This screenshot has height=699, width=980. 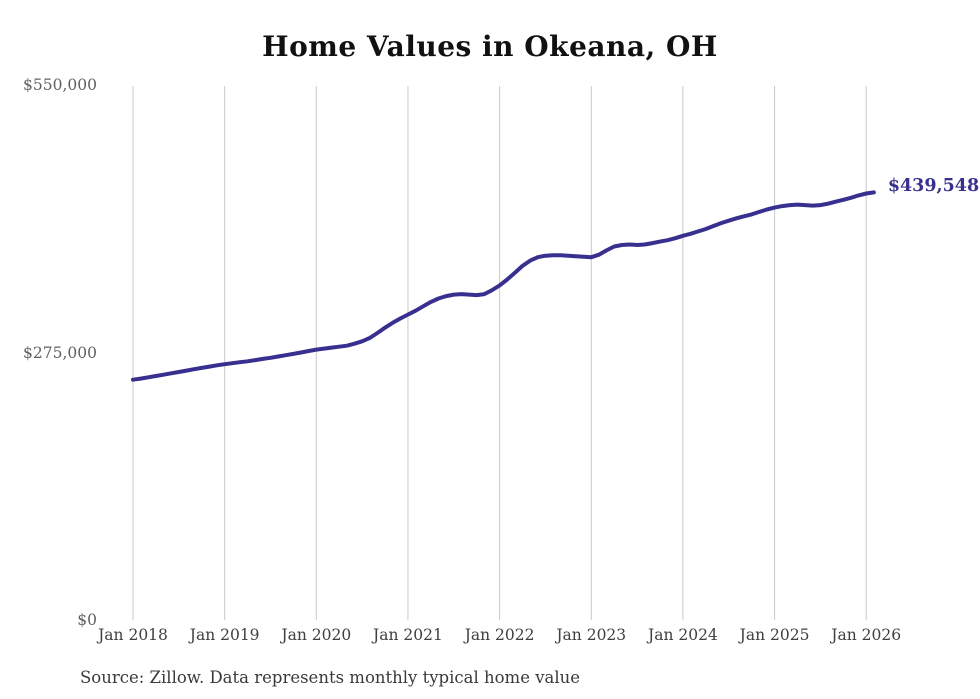 What do you see at coordinates (133, 635) in the screenshot?
I see `x-tick-label: Jan 2018` at bounding box center [133, 635].